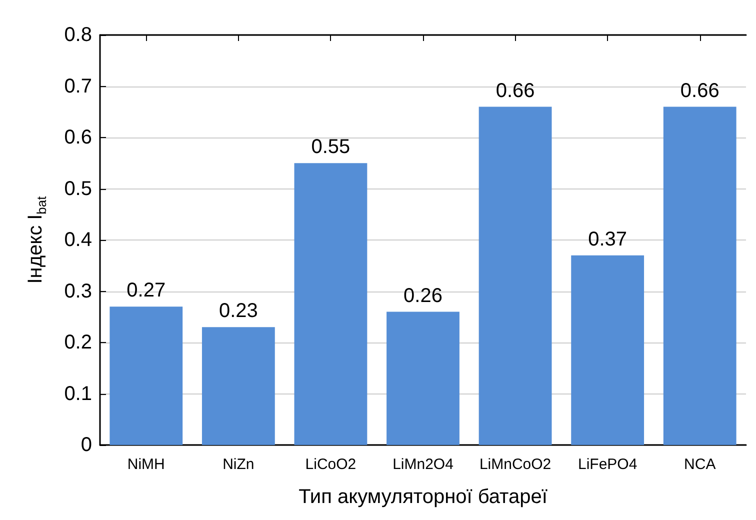 Image resolution: width=756 pixels, height=520 pixels. What do you see at coordinates (146, 464) in the screenshot?
I see `x-tick-label: NiMH` at bounding box center [146, 464].